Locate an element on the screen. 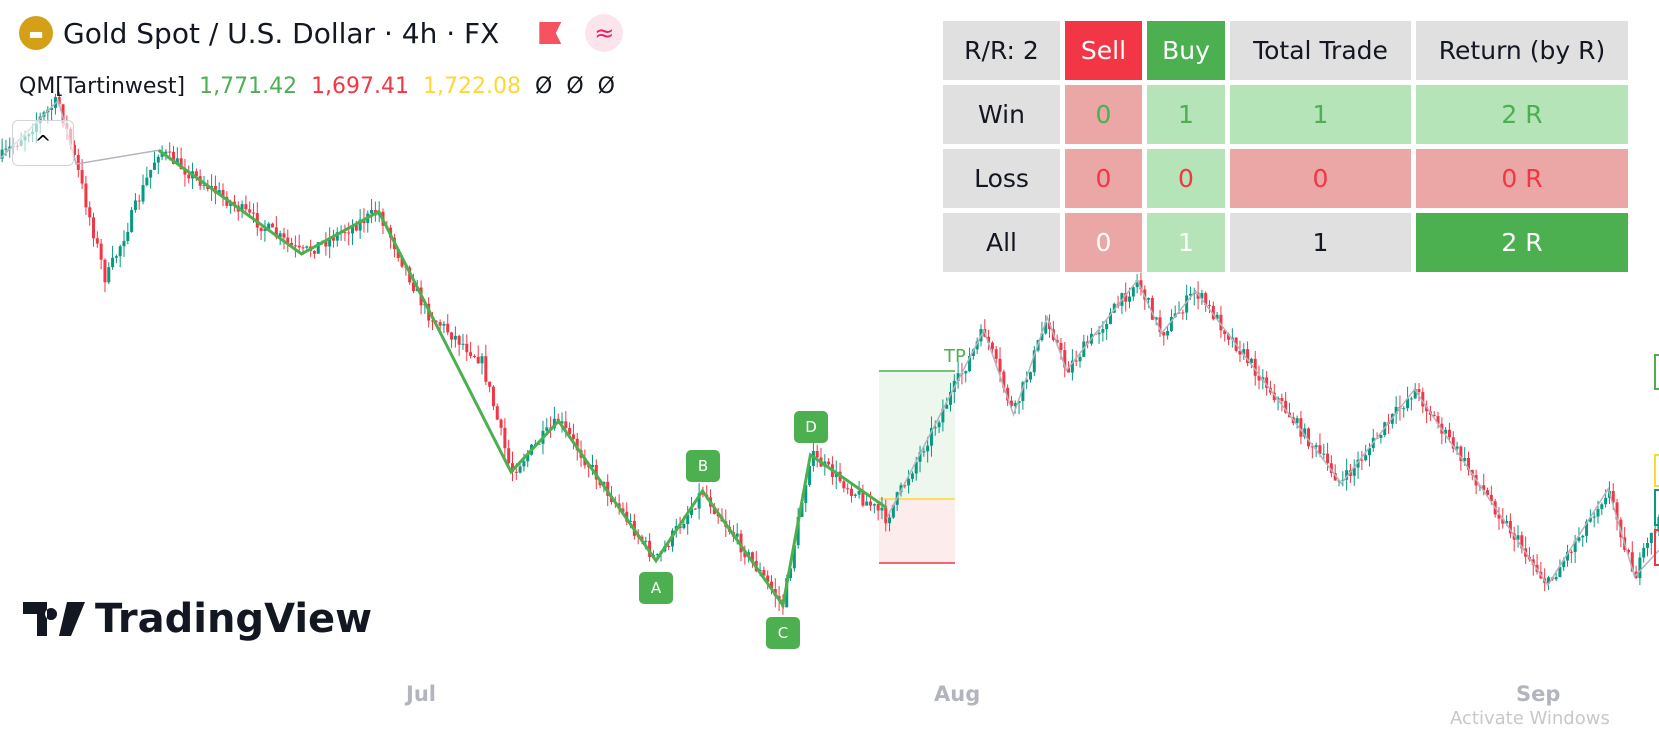  indicator-value-3: 1,722.08 is located at coordinates (472, 86).